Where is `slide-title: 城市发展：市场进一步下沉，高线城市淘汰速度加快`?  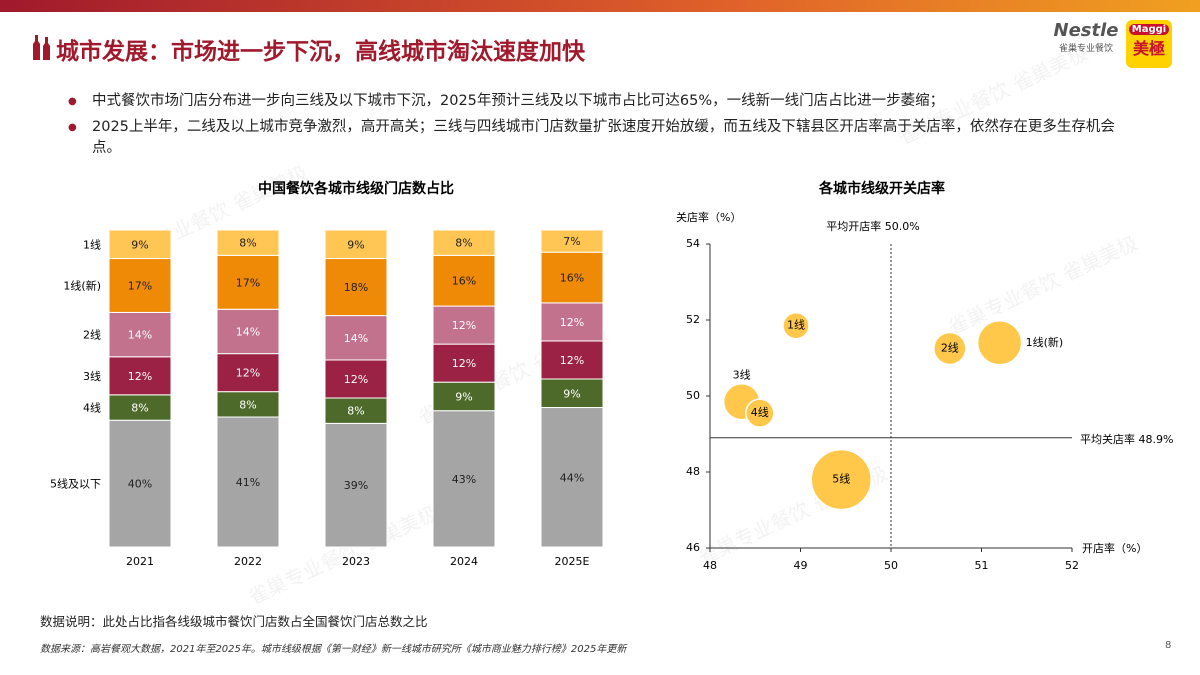
slide-title: 城市发展：市场进一步下沉，高线城市淘汰速度加快 is located at coordinates (320, 52).